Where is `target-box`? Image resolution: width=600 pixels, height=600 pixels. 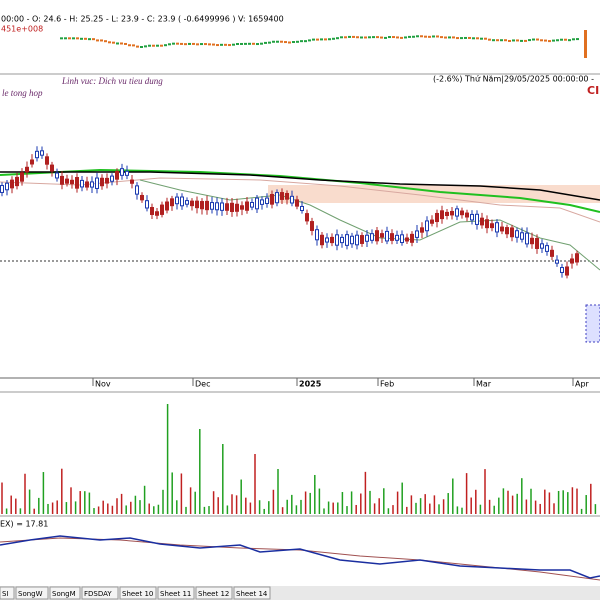
target-box is located at coordinates (592, 323).